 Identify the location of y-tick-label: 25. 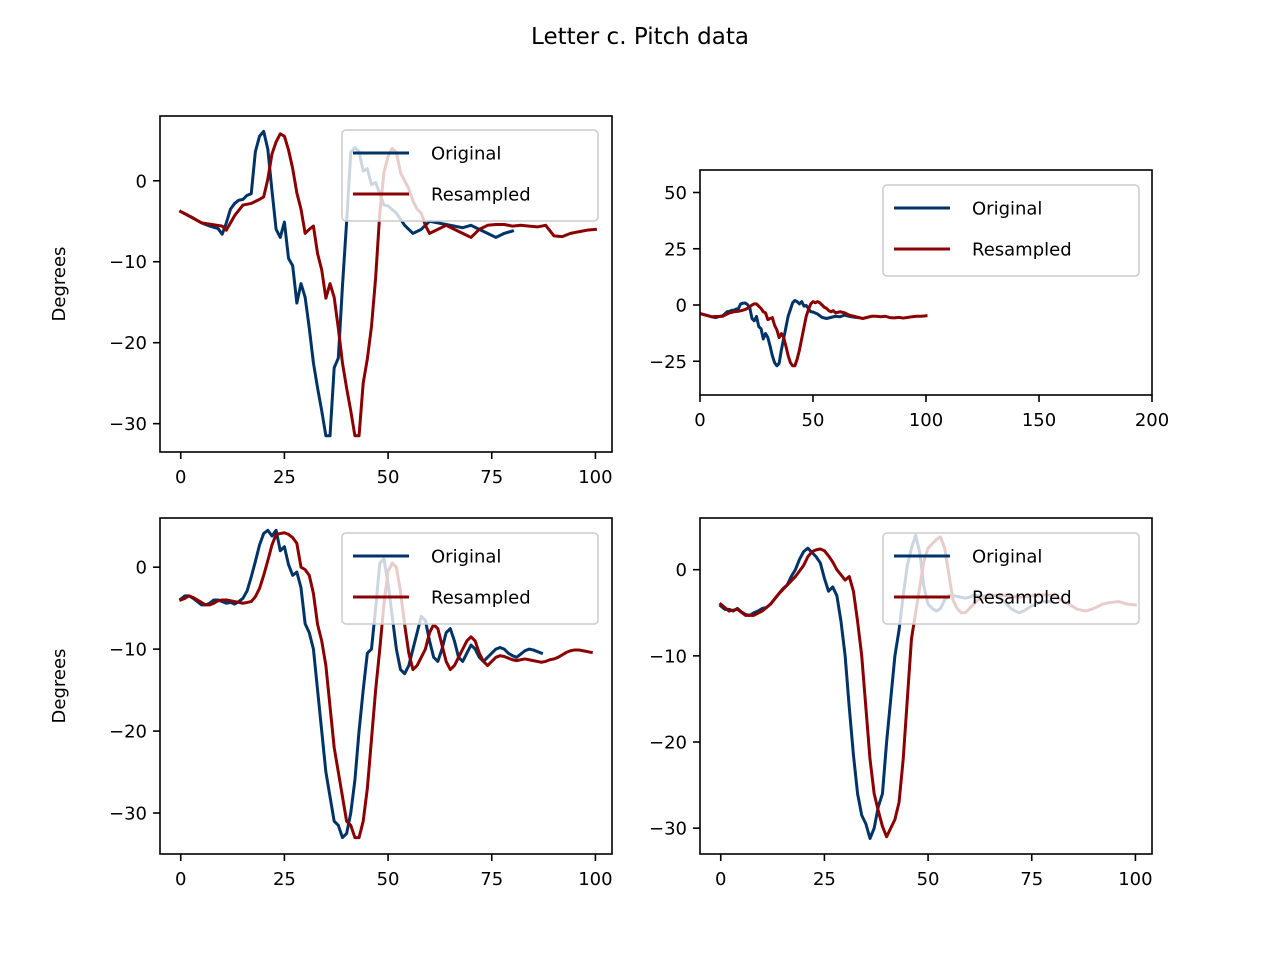
(675, 249).